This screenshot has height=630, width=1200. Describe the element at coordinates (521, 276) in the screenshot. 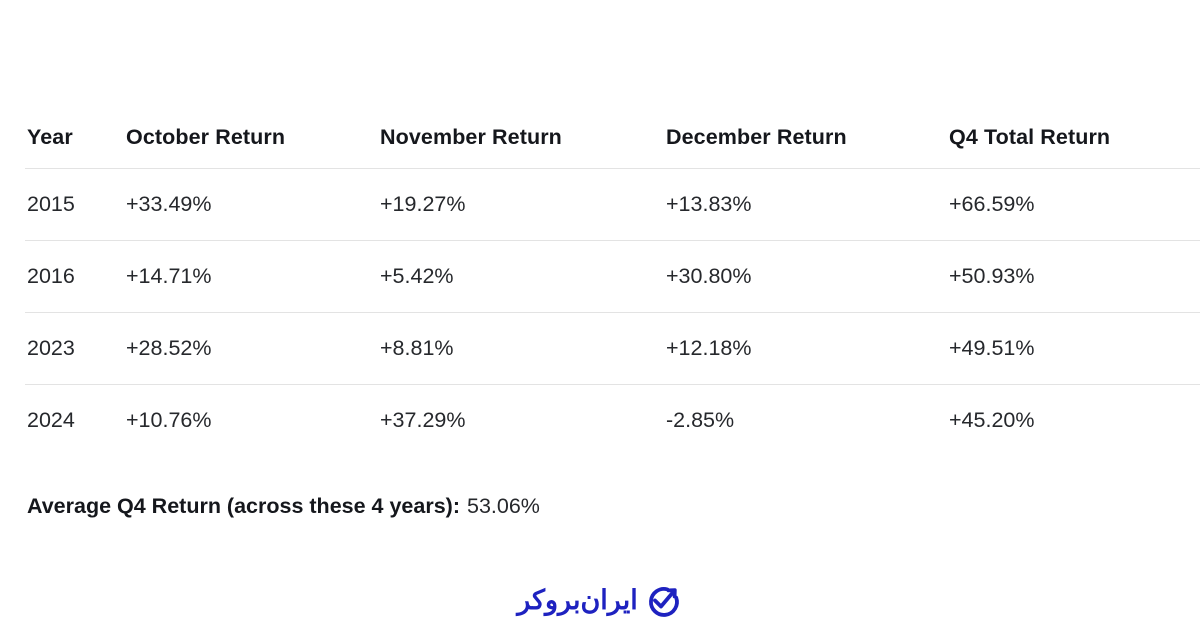

I see `cell-november-return: +5.42%` at that location.